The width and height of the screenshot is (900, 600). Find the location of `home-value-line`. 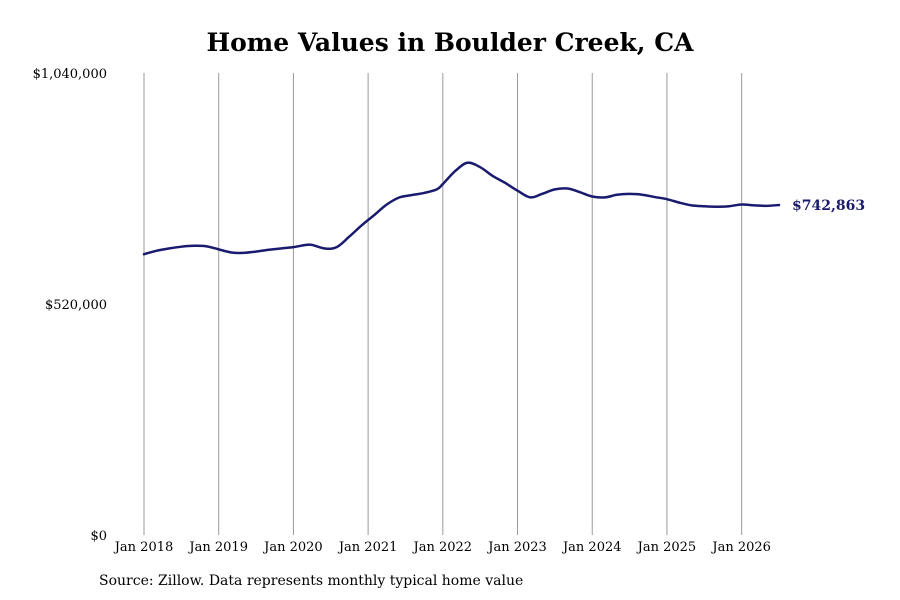

home-value-line is located at coordinates (461, 208).